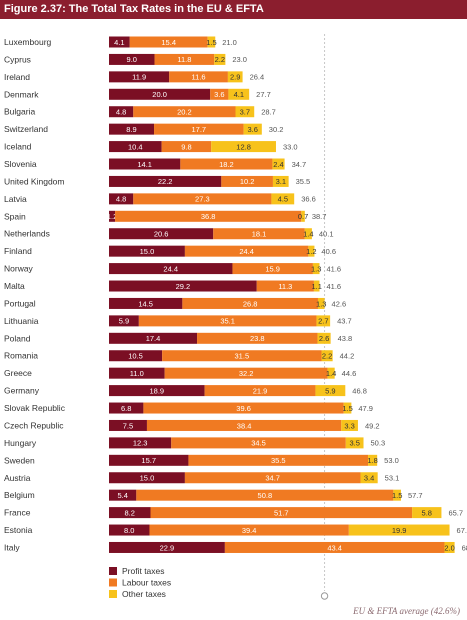  Describe the element at coordinates (169, 234) in the screenshot. I see `bar-row: Netherlands 20.6 18.1 1.4 40.1` at that location.